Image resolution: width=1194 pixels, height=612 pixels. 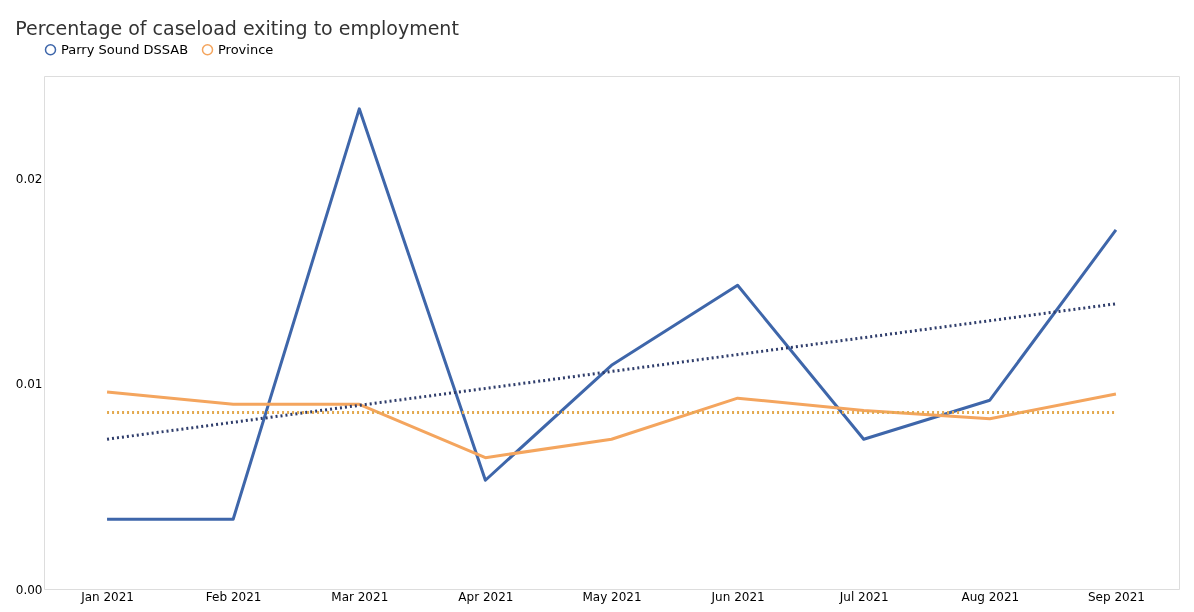 What do you see at coordinates (1116, 596) in the screenshot?
I see `x-tick-label: Sep 2021` at bounding box center [1116, 596].